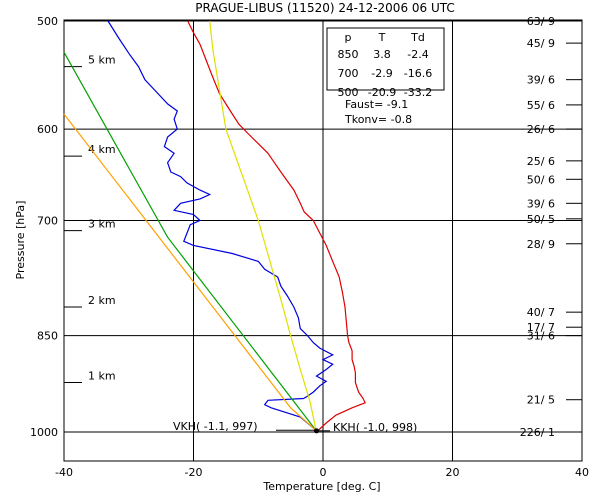 This screenshot has width=600, height=500. I want to click on table-content: p T Td 850 3.8 -2.4 700 -2.9 -16.6 500 -20.9 -33.2, so click(385, 65).